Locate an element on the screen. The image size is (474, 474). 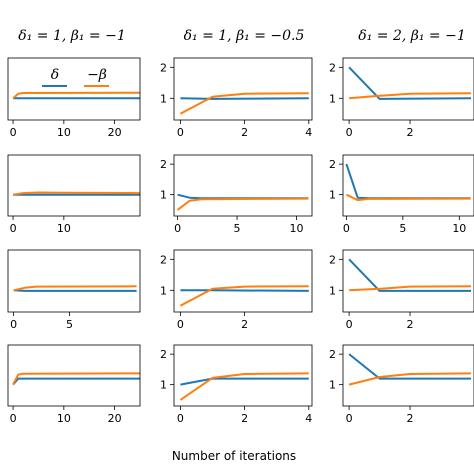
panel-r1-c1: 0 5 10 1 2 is located at coordinates (236, 194).